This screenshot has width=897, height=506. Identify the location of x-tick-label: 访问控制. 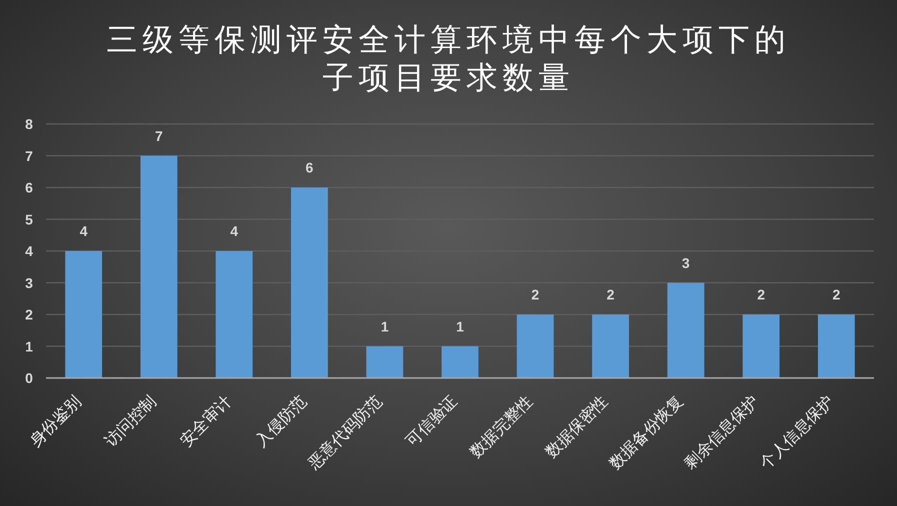
(131, 421).